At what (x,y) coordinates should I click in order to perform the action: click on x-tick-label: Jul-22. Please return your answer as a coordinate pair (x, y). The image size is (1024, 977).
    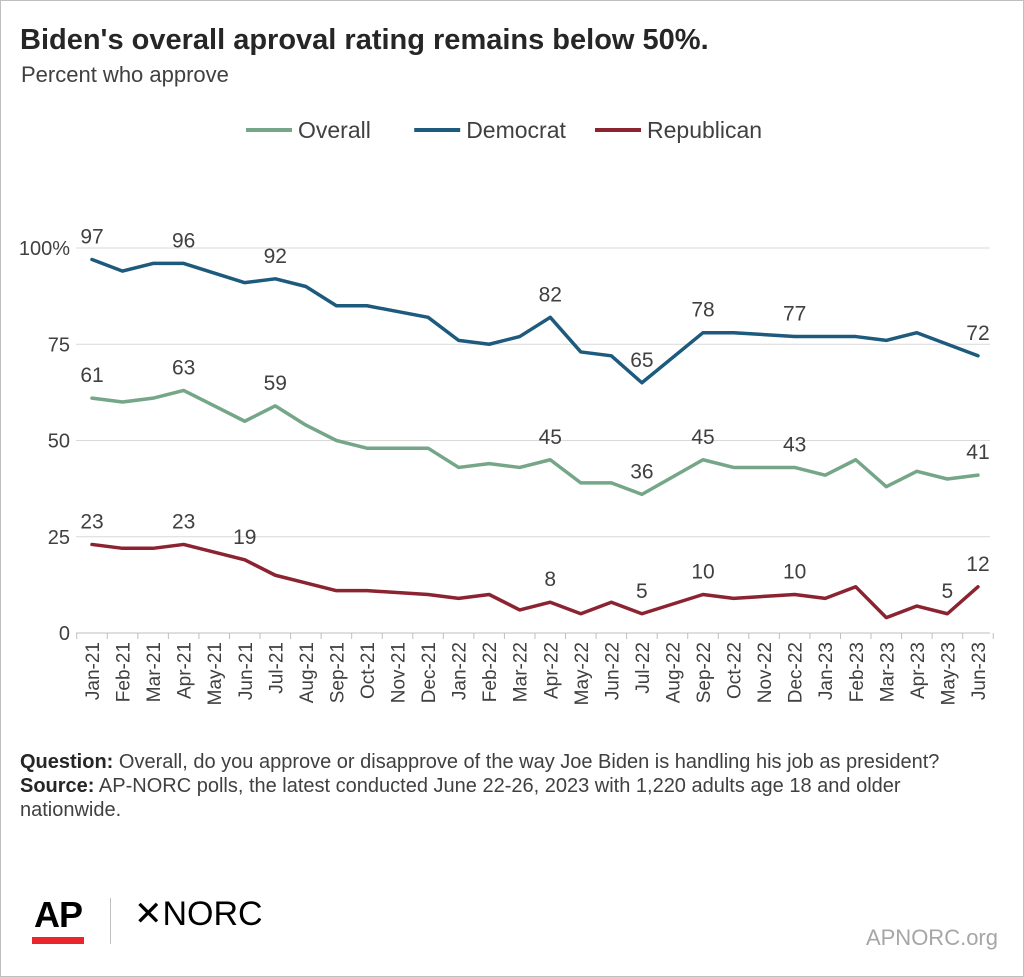
    Looking at the image, I should click on (643, 668).